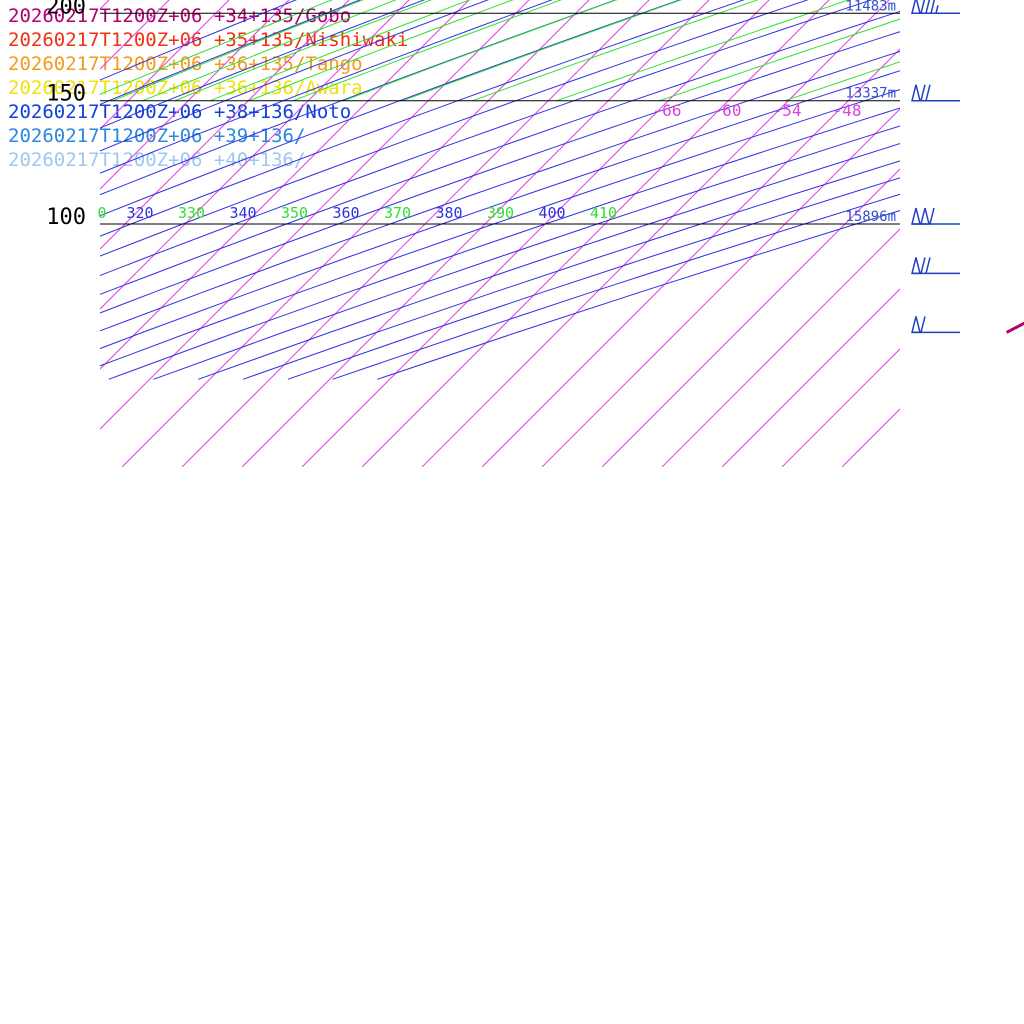 The width and height of the screenshot is (1024, 1024). I want to click on wind-barbs, so click(935, 167).